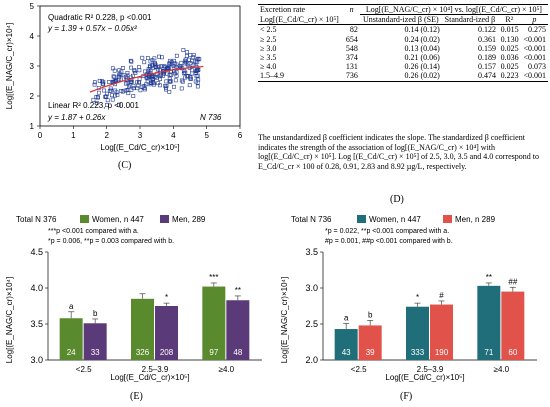 The image size is (550, 407). I want to click on count-label: 60, so click(512, 352).